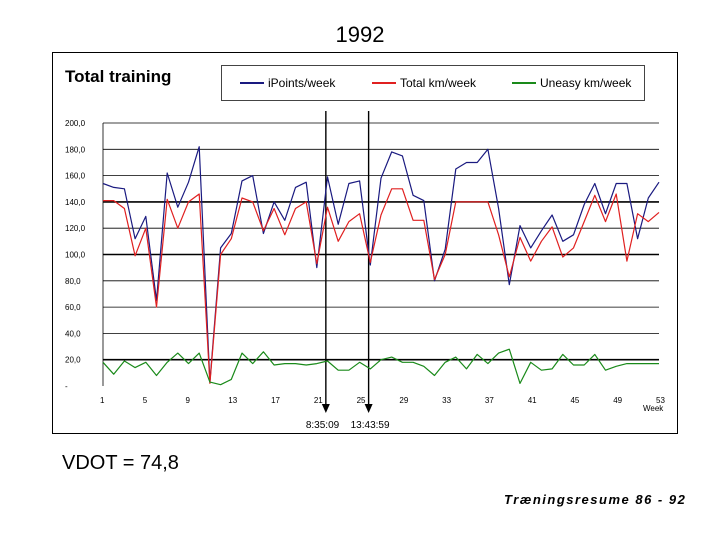 This screenshot has height=540, width=720. What do you see at coordinates (595, 499) in the screenshot?
I see `footer-caption: Træningsresume 86 - 92` at bounding box center [595, 499].